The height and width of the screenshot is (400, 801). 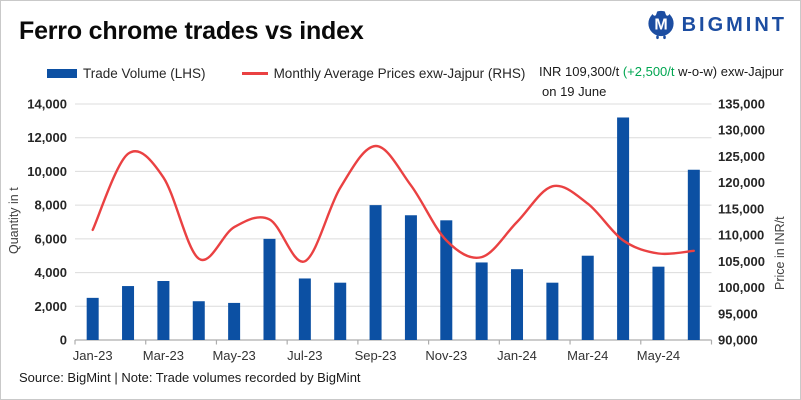 What do you see at coordinates (741, 182) in the screenshot?
I see `y-right-tick-label: 120,000` at bounding box center [741, 182].